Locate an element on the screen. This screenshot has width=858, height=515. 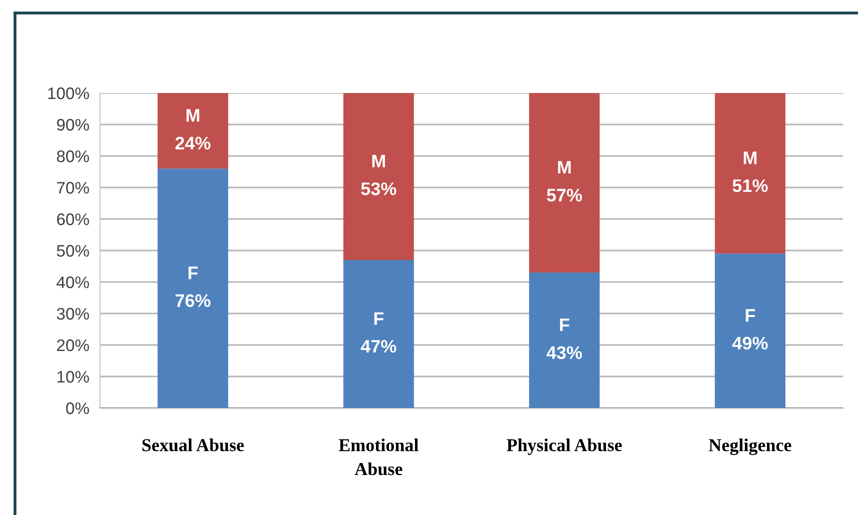
data-label: 24% is located at coordinates (192, 143).